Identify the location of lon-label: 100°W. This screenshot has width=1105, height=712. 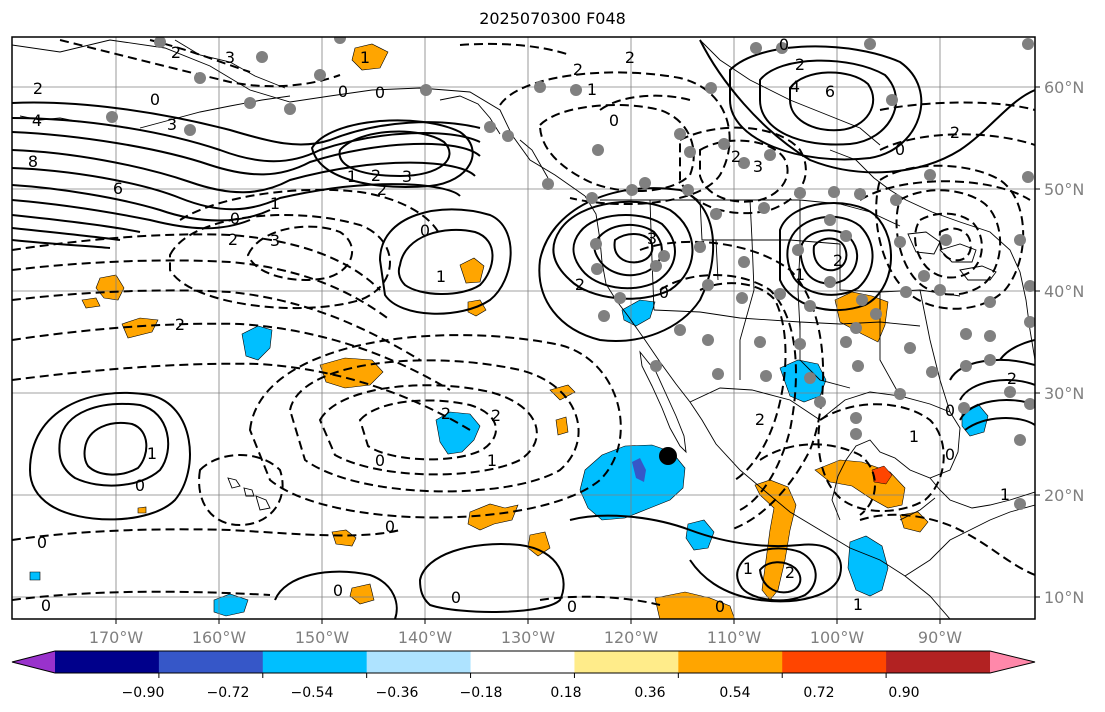
(837, 637).